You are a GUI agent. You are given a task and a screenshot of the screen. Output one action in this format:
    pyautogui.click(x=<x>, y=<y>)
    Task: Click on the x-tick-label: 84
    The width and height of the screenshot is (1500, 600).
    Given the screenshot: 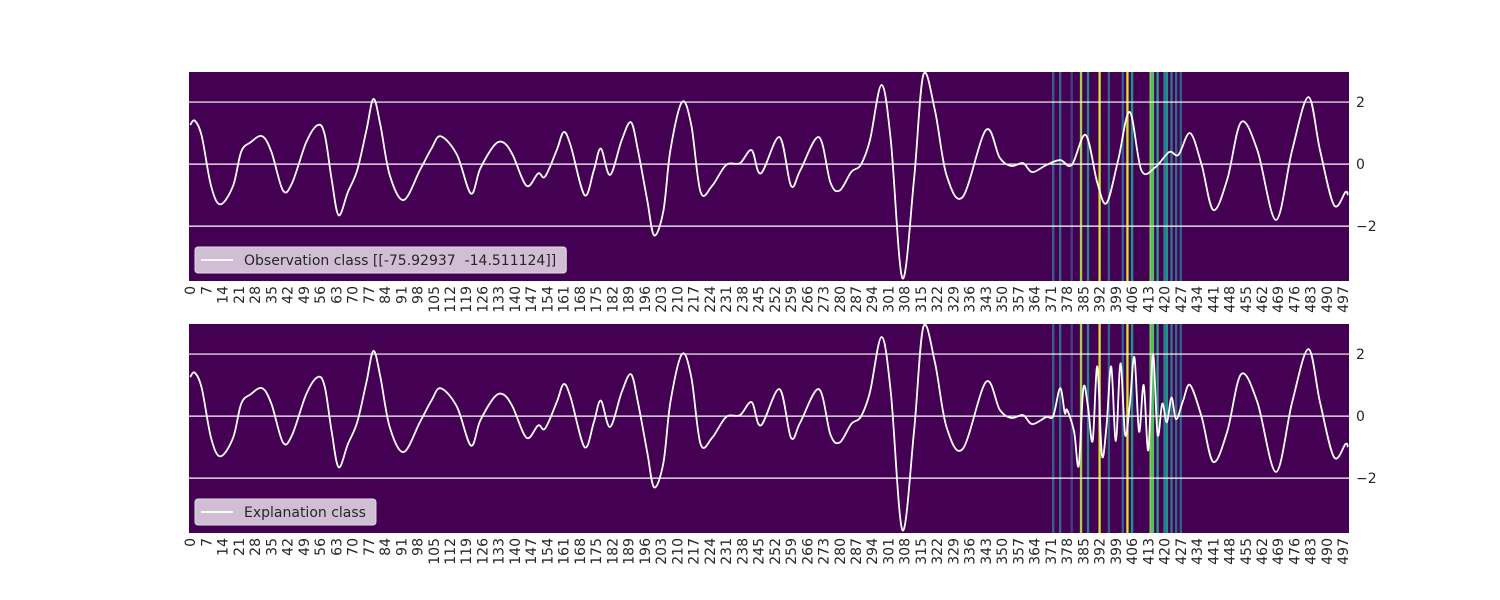 What is the action you would take?
    pyautogui.click(x=386, y=295)
    